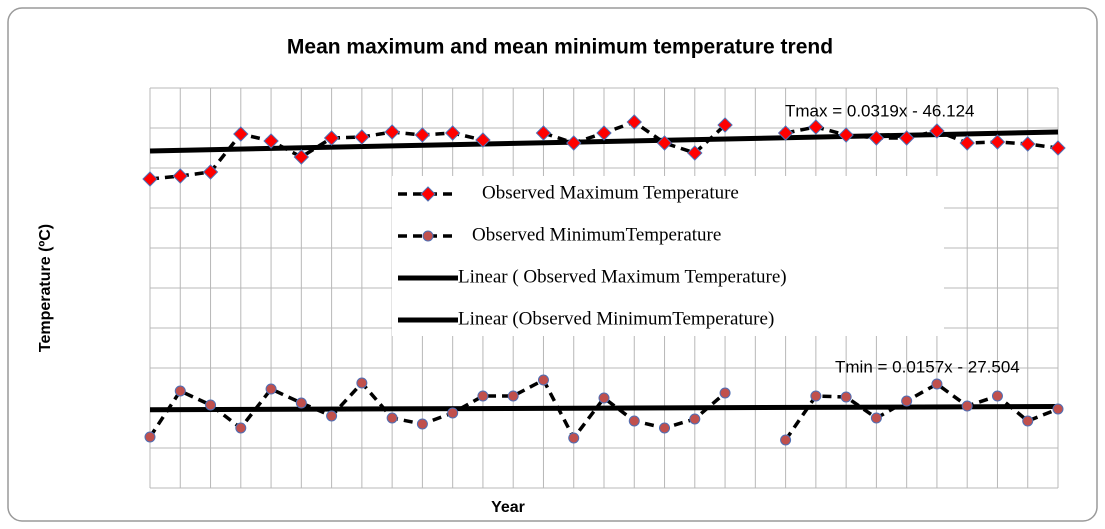  I want to click on legend-label: Linear ( Observed Maximum Temperature), so click(622, 276).